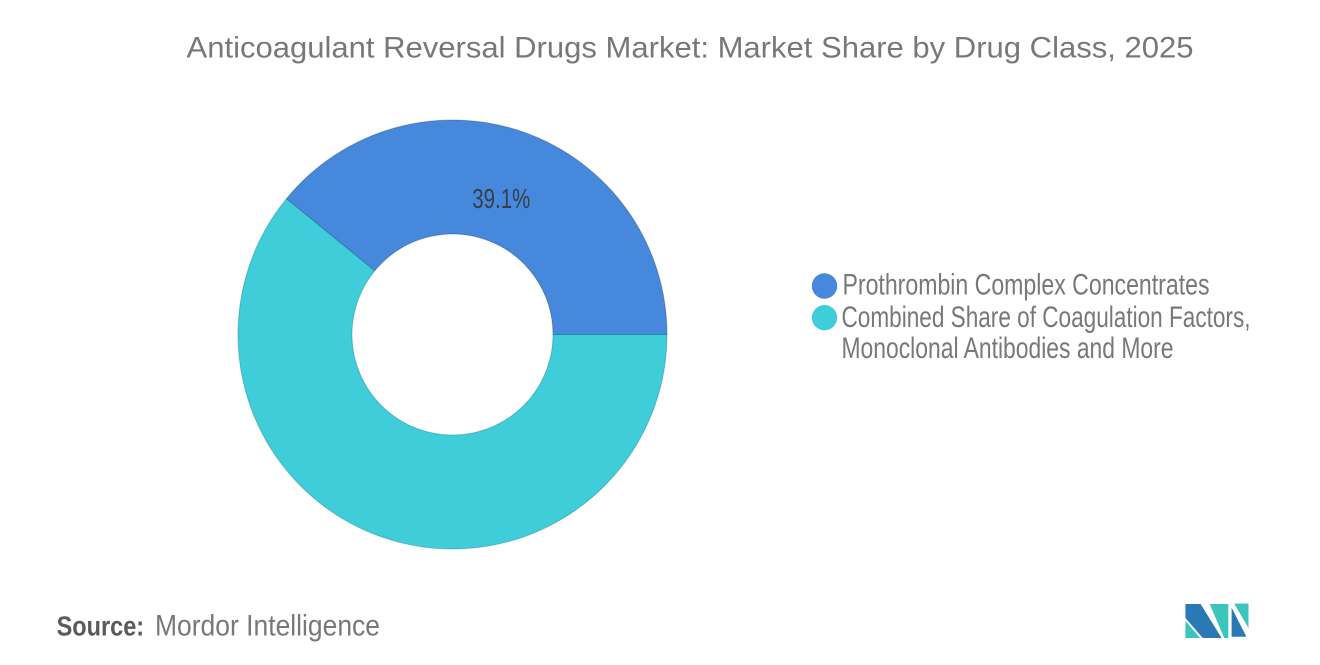  I want to click on svg-text: Source:, so click(101, 626).